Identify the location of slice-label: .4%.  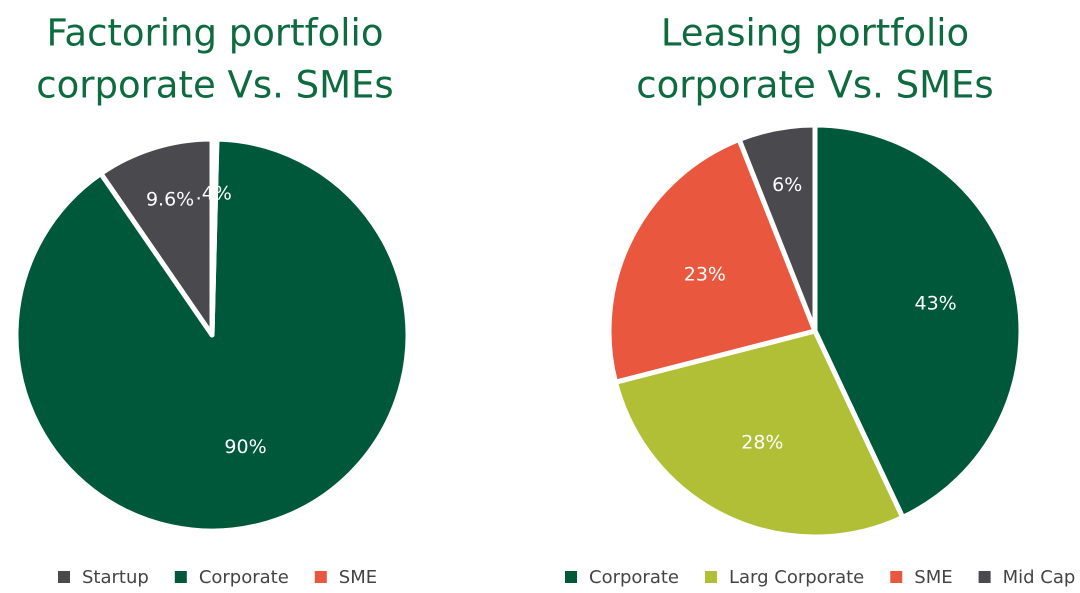
(214, 193).